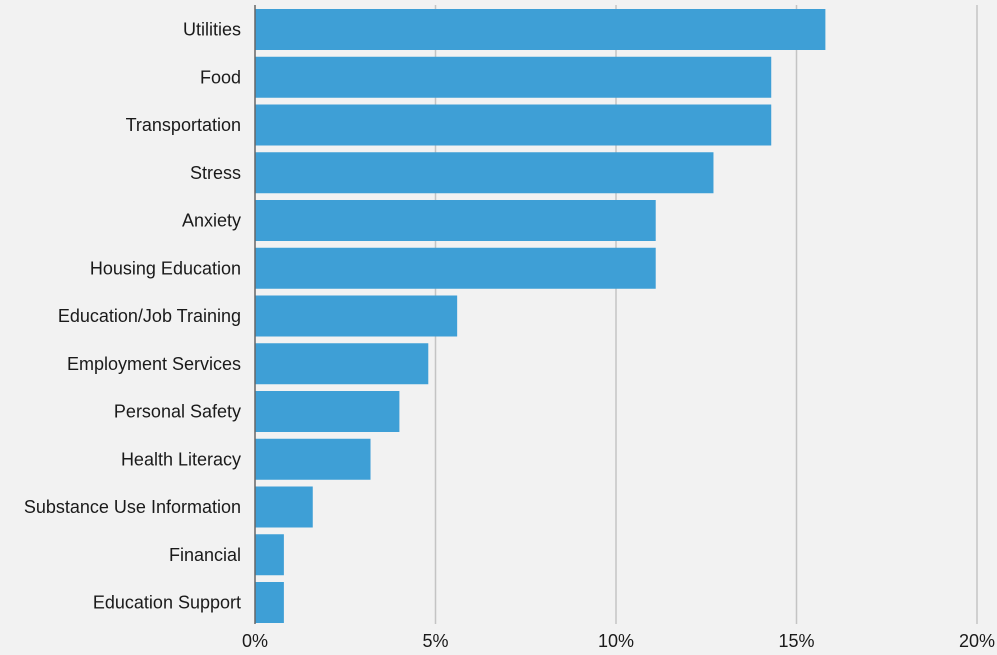 The width and height of the screenshot is (997, 655). What do you see at coordinates (255, 640) in the screenshot?
I see `x-tick-label: 0%` at bounding box center [255, 640].